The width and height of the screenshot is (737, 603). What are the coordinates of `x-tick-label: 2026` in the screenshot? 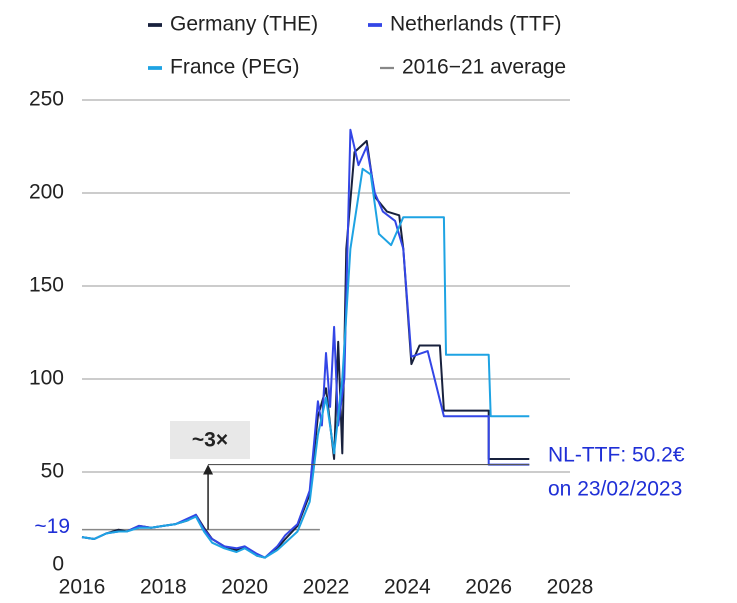 It's located at (488, 587).